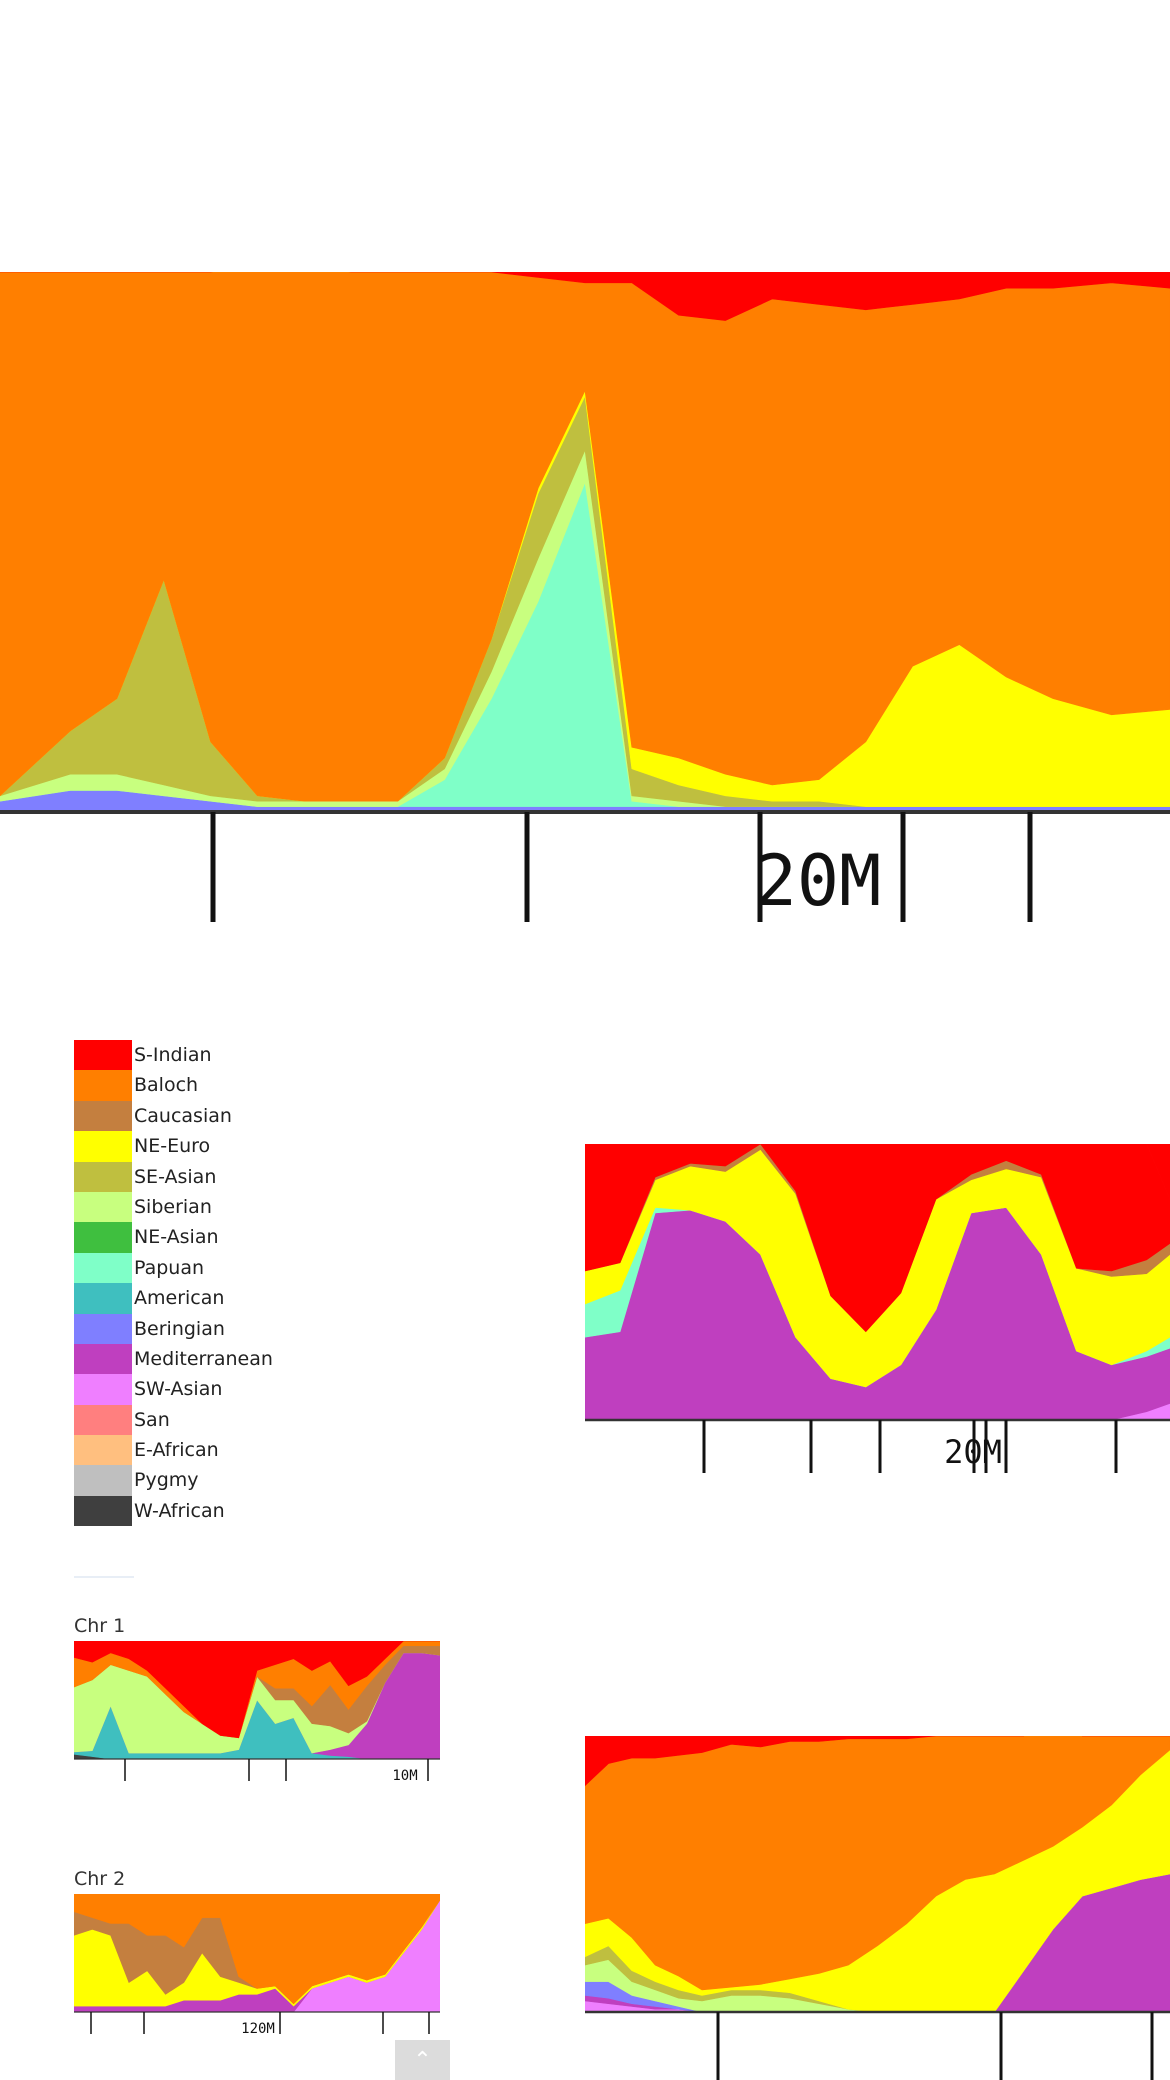 The height and width of the screenshot is (2080, 1170). I want to click on chr2-chart: 120M, so click(257, 1966).